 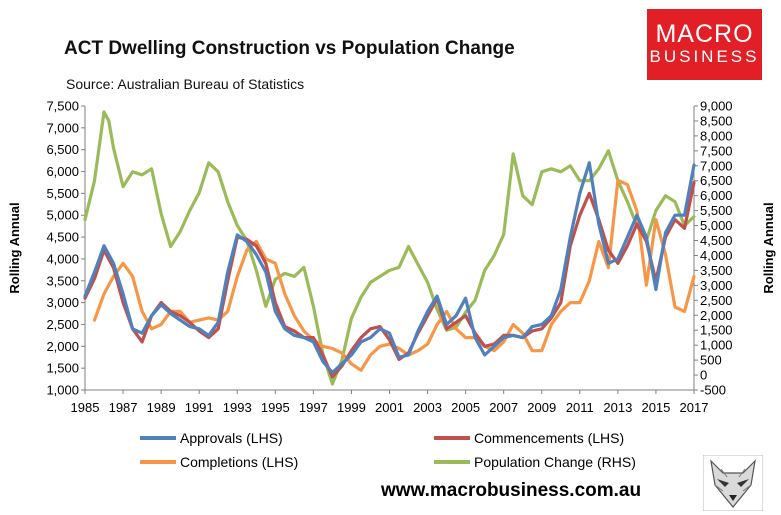 I want to click on y-right-tick-label: 8,000, so click(x=716, y=135).